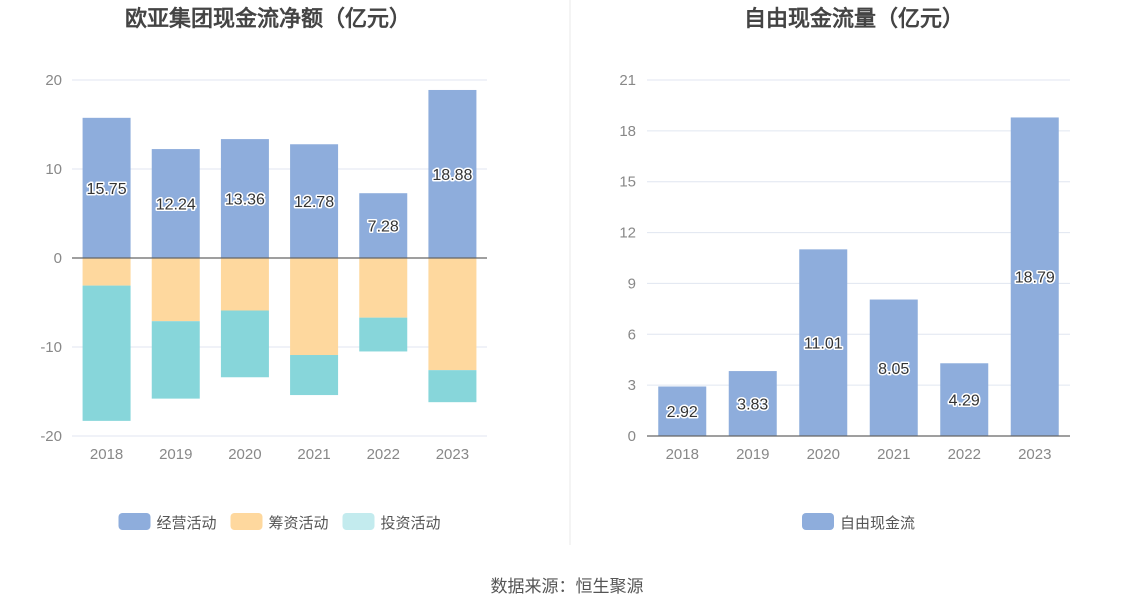  I want to click on data-label: 3.83, so click(752, 405).